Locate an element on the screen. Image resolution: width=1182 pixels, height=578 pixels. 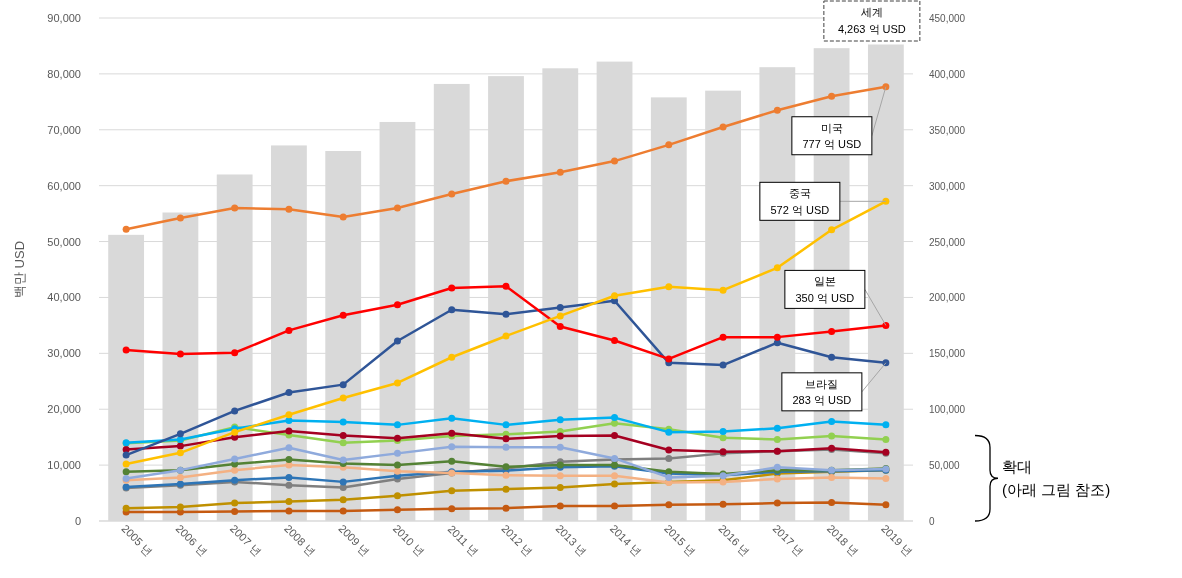
y-tick-label: 20,000 is located at coordinates (64, 409).